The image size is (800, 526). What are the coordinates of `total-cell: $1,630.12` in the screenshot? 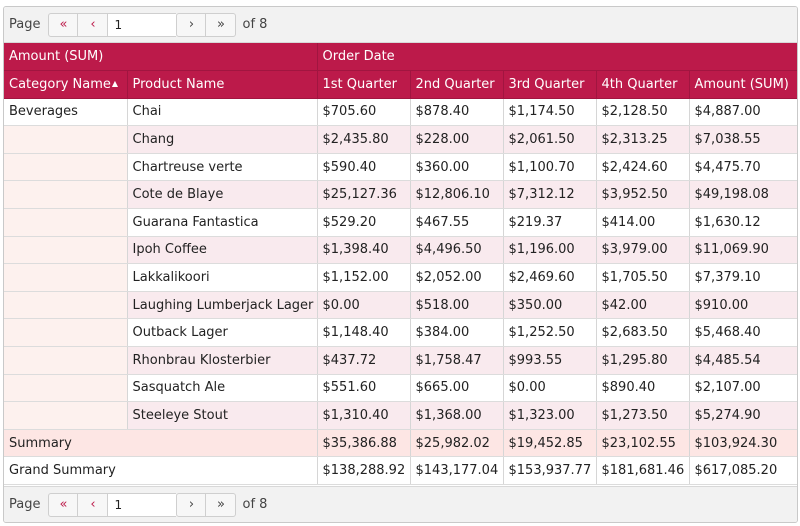 It's located at (743, 222).